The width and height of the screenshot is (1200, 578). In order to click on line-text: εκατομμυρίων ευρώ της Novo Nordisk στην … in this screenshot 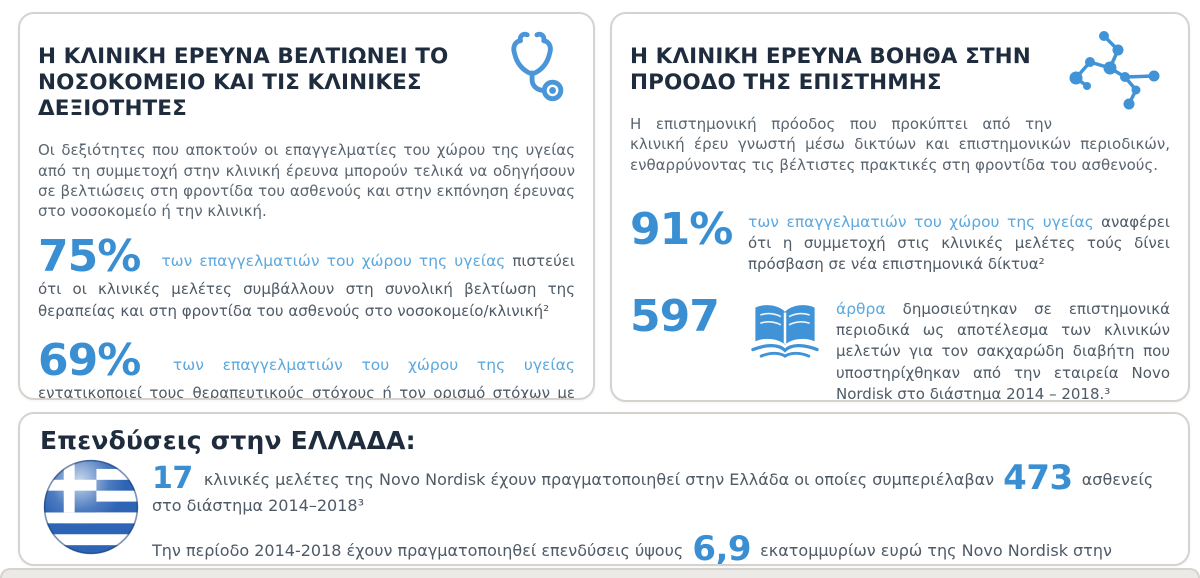, I will do `click(936, 550)`.